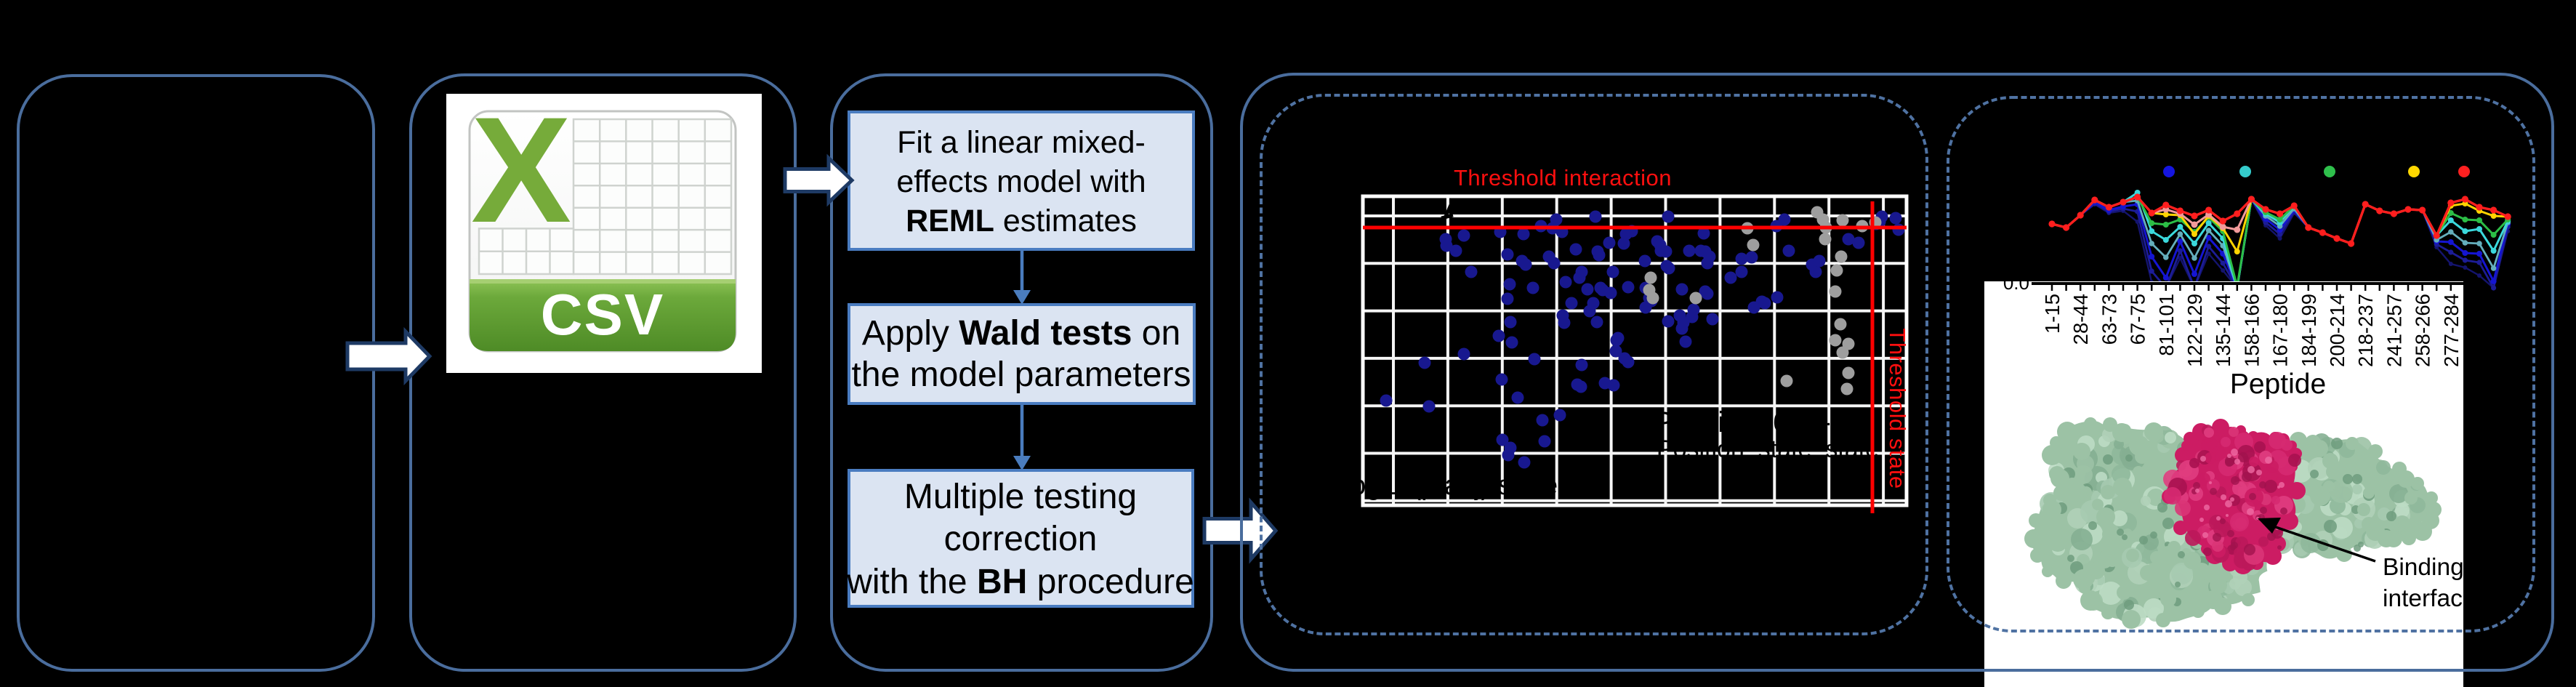 The height and width of the screenshot is (687, 2576). I want to click on svg-text: 277-284, so click(2451, 330).